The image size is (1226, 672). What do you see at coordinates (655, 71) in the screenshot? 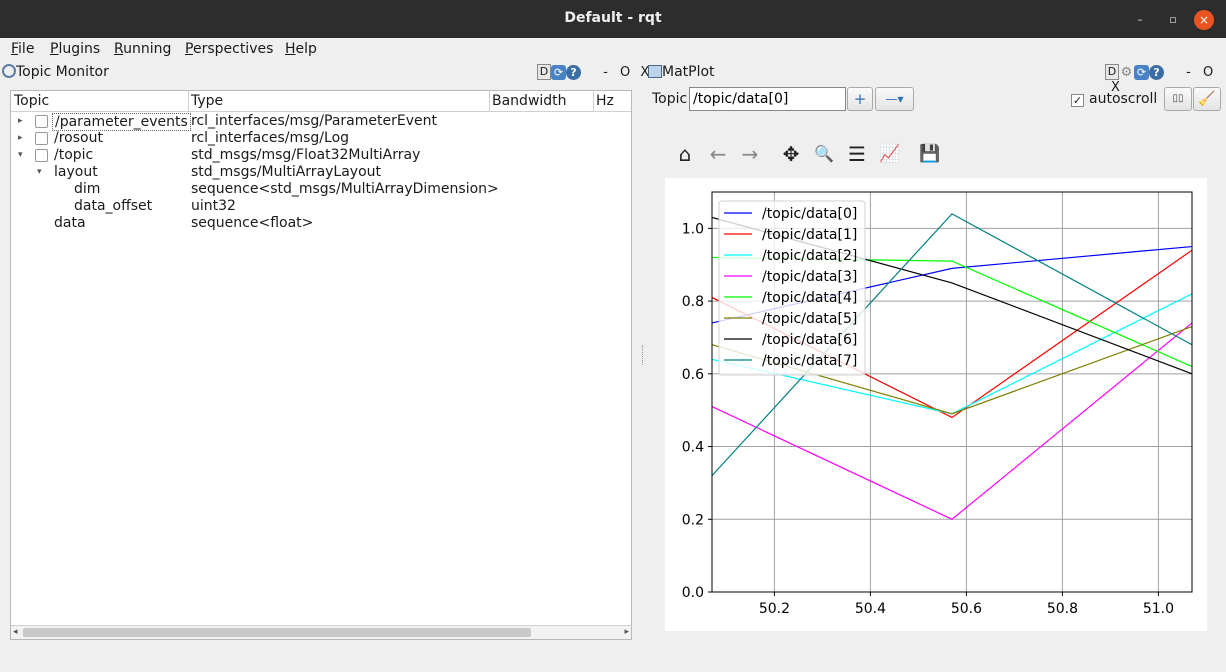
I see `matplot-icon` at bounding box center [655, 71].